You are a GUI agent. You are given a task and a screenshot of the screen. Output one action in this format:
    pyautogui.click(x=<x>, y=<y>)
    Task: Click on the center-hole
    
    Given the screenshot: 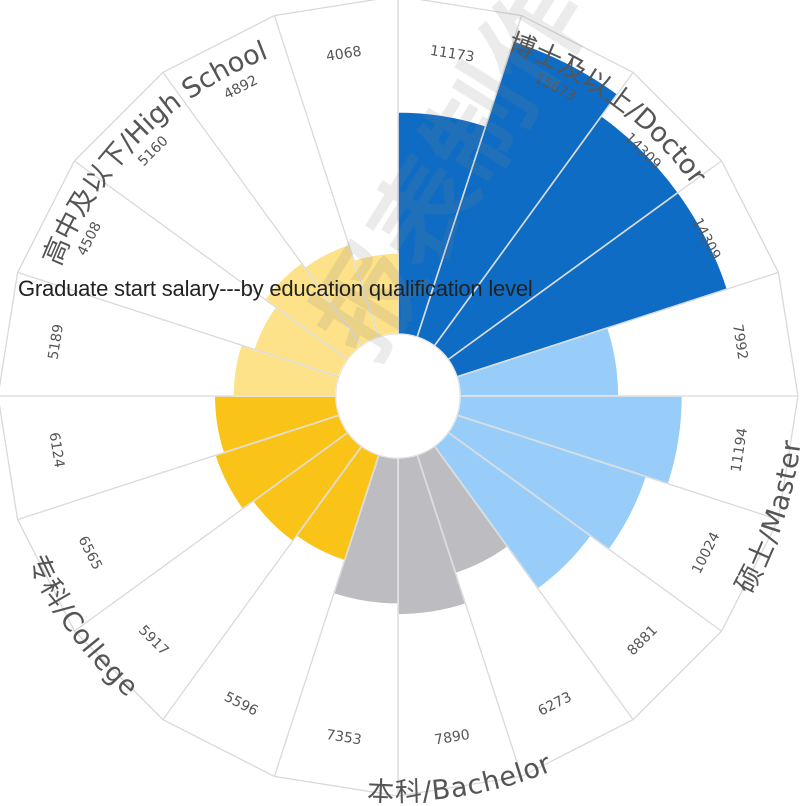 What is the action you would take?
    pyautogui.click(x=398, y=396)
    